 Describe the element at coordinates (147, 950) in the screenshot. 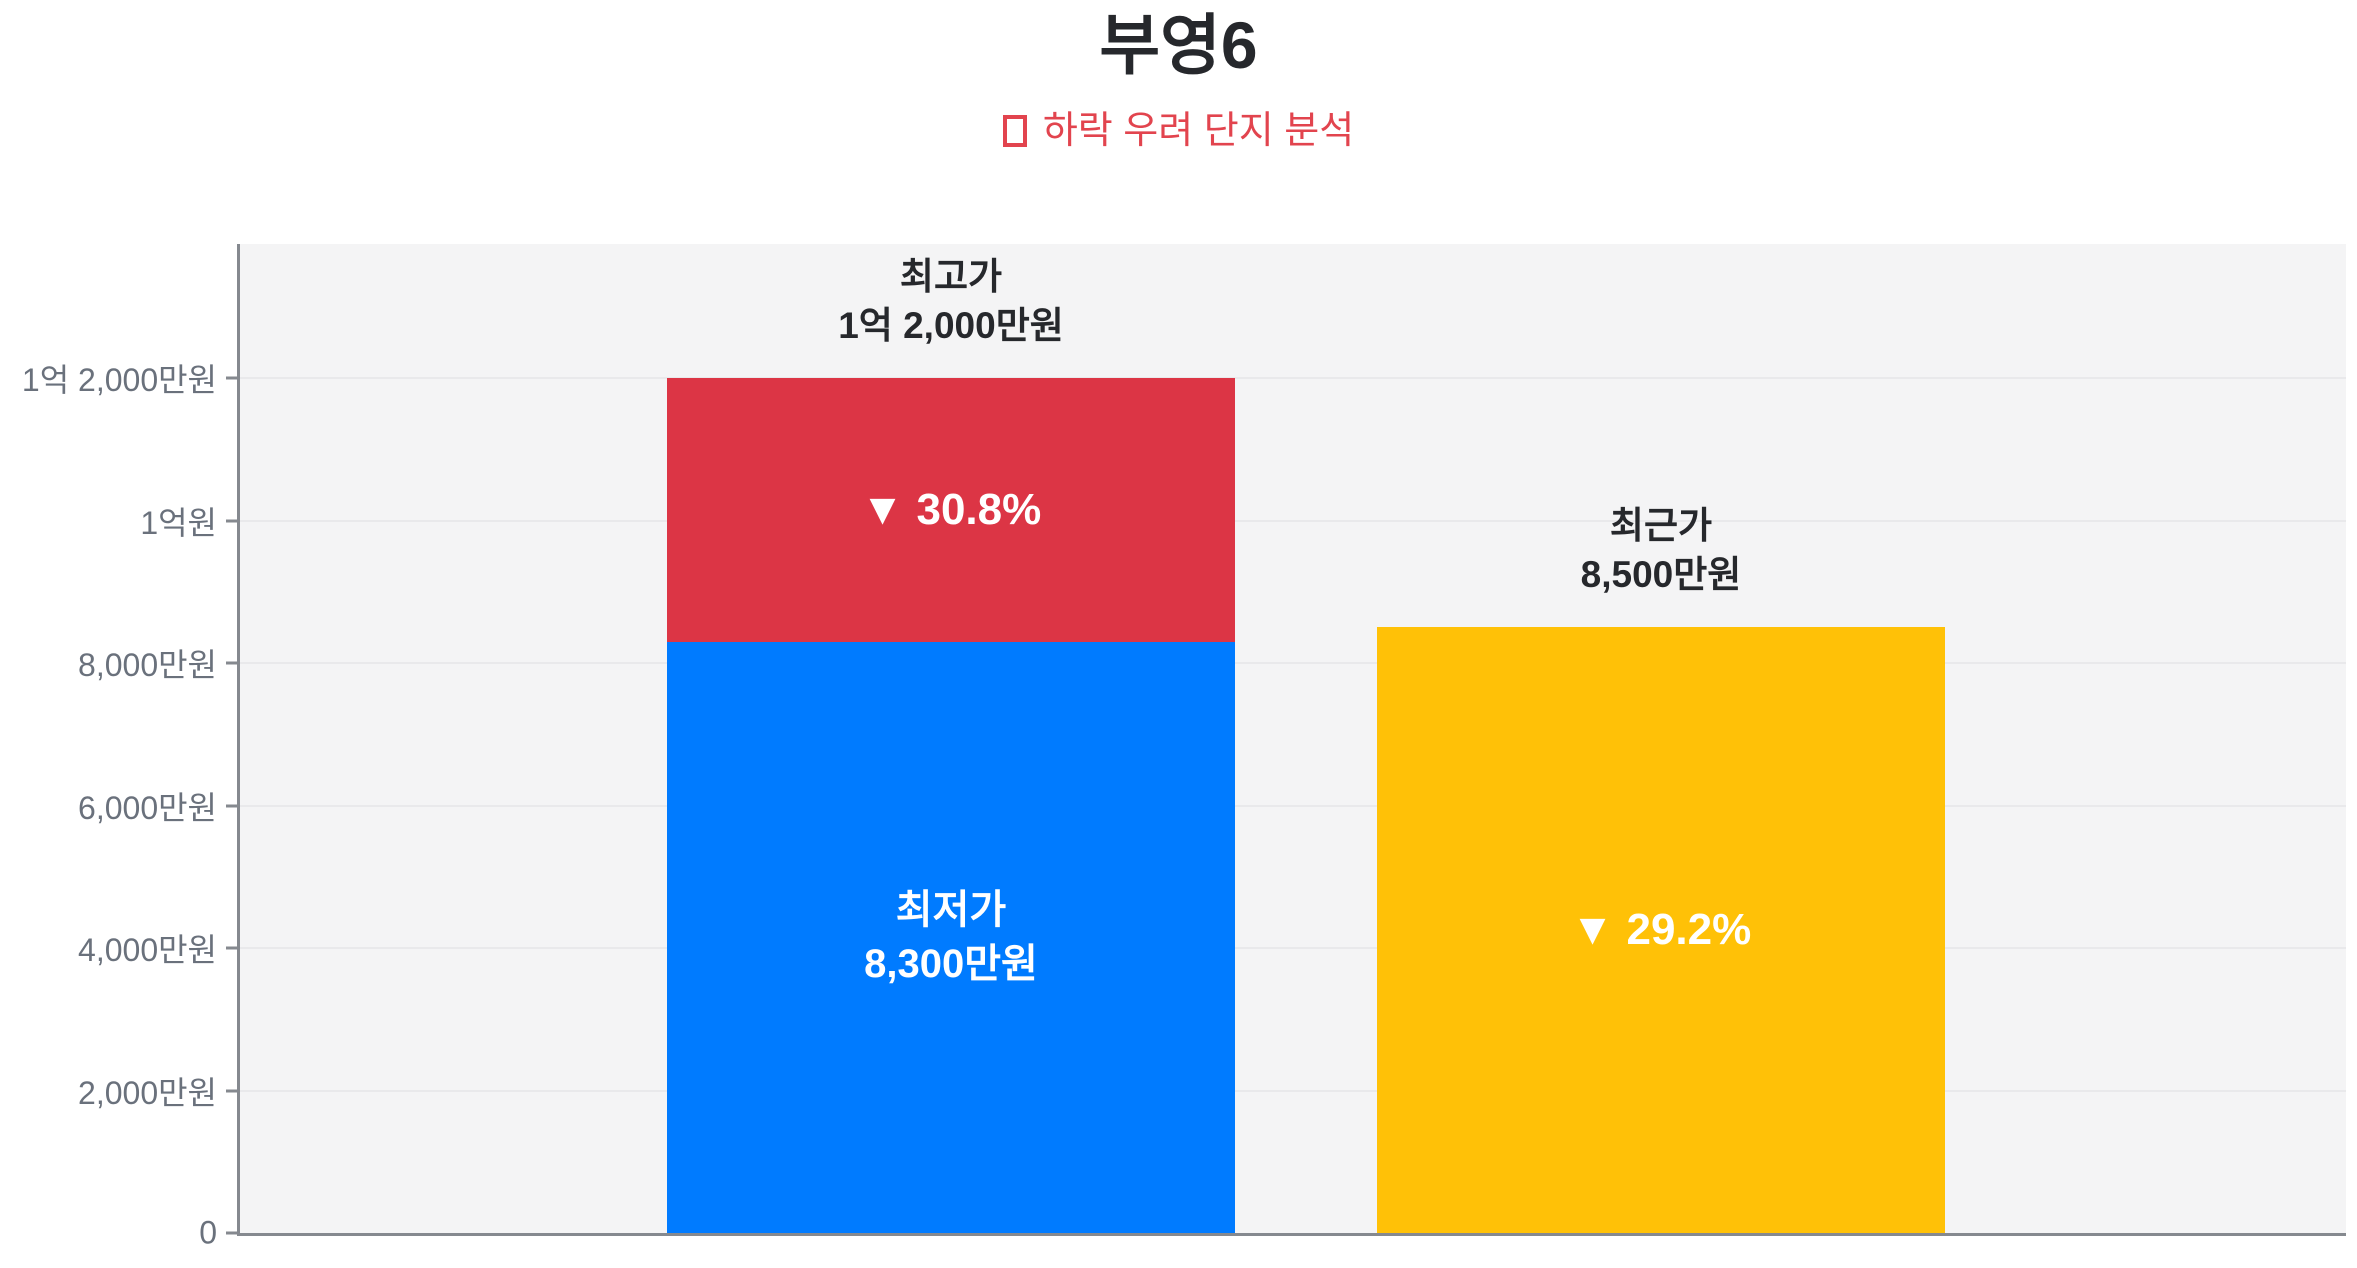

I see `y-tick-label-4: 4,000만원` at that location.